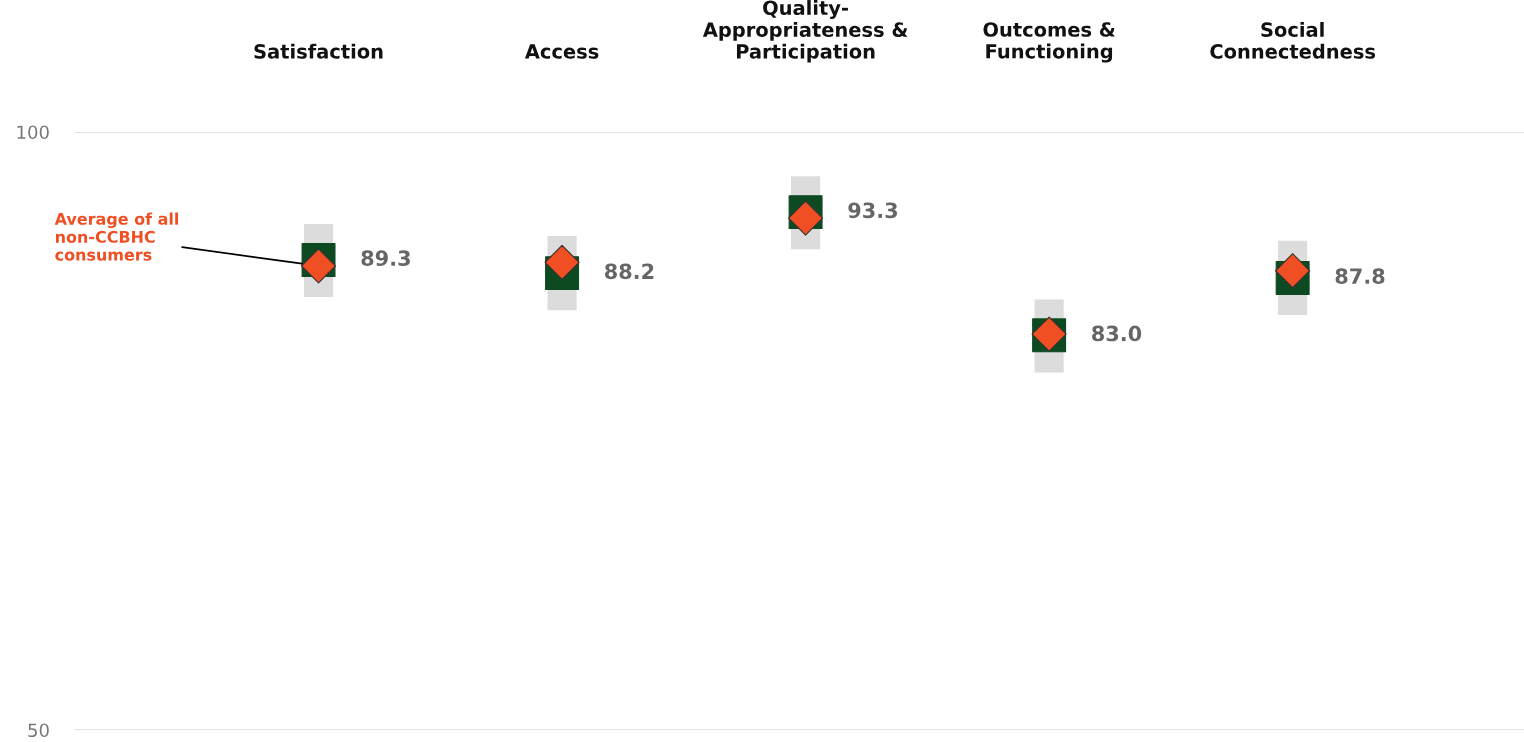 This screenshot has width=1524, height=742. What do you see at coordinates (33, 132) in the screenshot?
I see `y-tick-label: 100` at bounding box center [33, 132].